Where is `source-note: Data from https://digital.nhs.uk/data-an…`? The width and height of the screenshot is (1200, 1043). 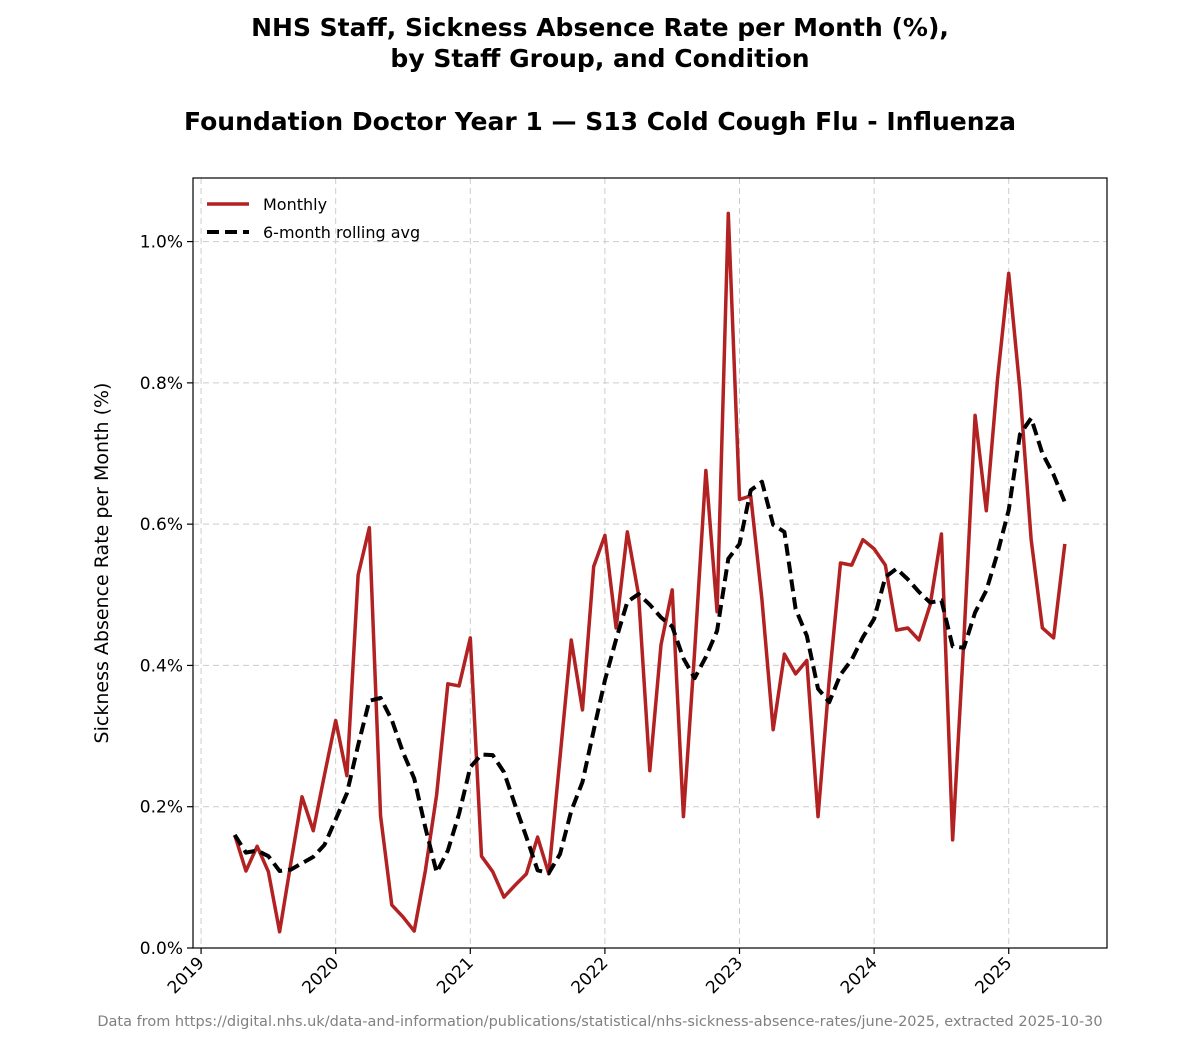 source-note: Data from https://digital.nhs.uk/data-an… is located at coordinates (599, 1022).